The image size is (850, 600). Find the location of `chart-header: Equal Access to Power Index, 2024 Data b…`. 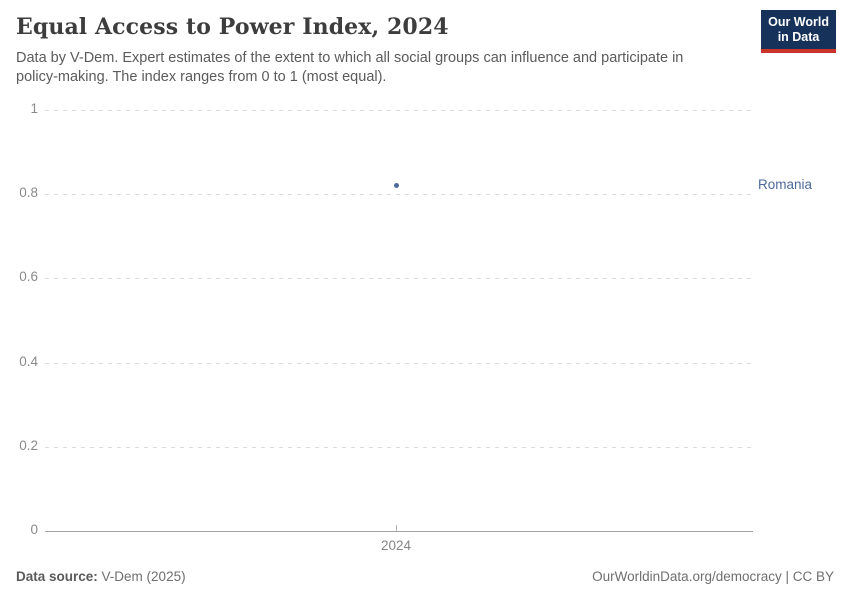

chart-header: Equal Access to Power Index, 2024 Data b… is located at coordinates (378, 50).